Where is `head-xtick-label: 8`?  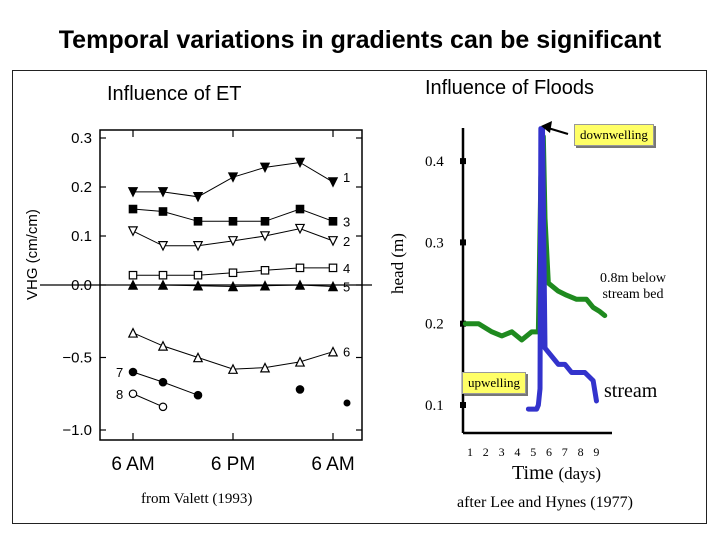
head-xtick-label: 8 is located at coordinates (581, 452).